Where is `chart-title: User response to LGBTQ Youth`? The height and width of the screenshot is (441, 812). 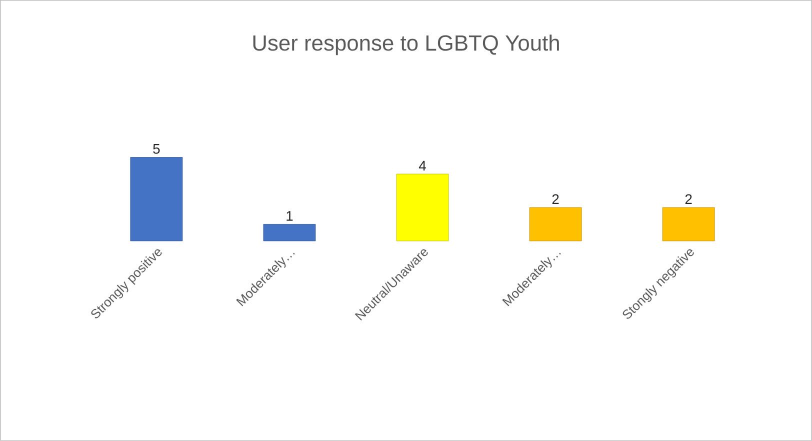
chart-title: User response to LGBTQ Youth is located at coordinates (406, 45).